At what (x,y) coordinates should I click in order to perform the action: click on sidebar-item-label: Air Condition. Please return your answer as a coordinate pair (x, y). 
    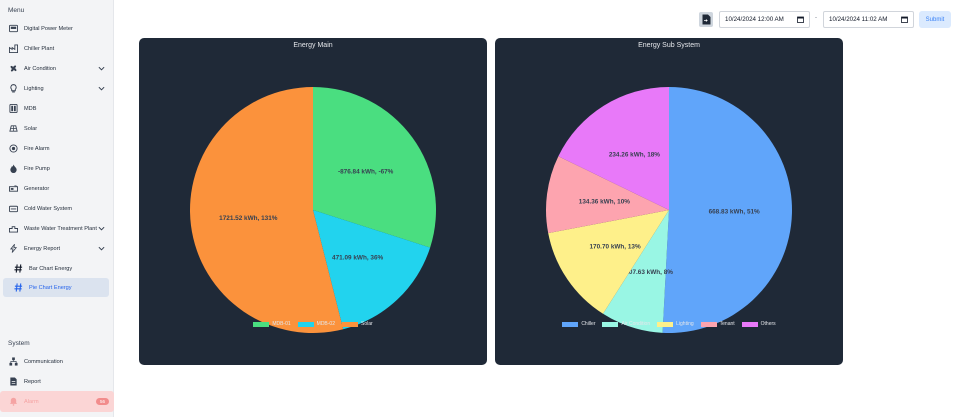
    Looking at the image, I should click on (40, 68).